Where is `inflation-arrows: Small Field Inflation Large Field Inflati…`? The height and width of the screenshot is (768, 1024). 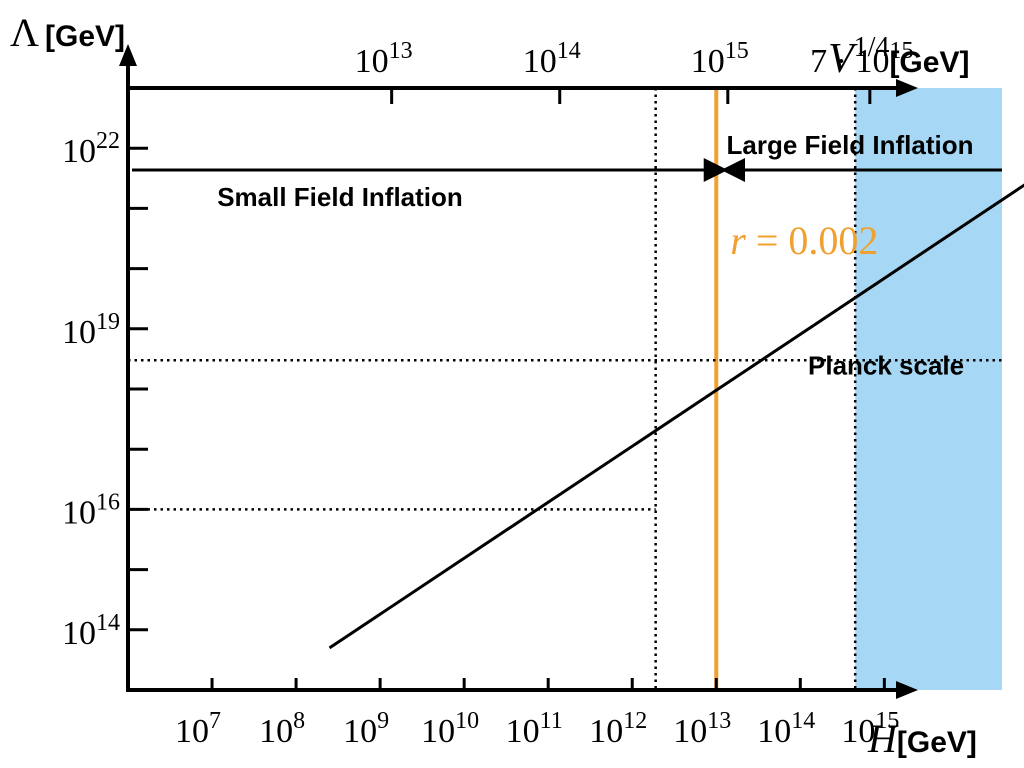 inflation-arrows: Small Field Inflation Large Field Inflati… is located at coordinates (567, 171).